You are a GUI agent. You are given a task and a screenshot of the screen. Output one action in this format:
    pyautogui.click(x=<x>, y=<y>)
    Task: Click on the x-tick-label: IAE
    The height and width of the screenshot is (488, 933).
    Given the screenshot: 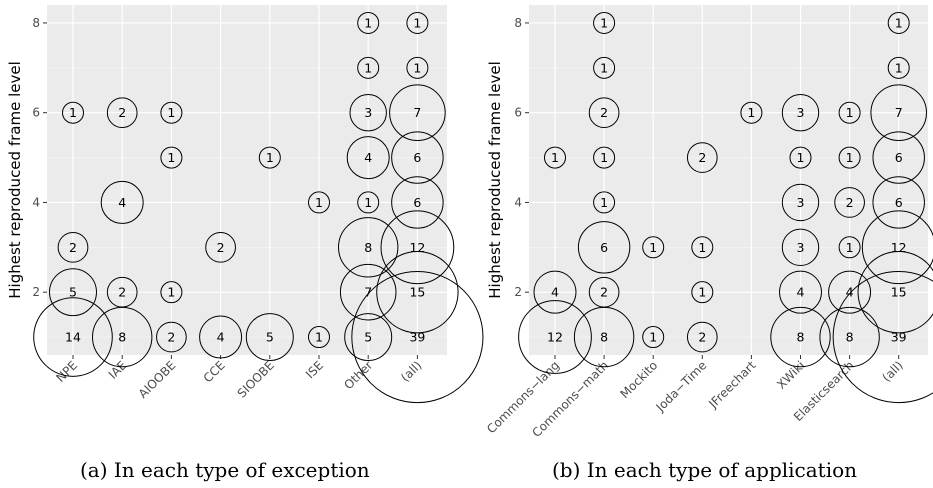 What is the action you would take?
    pyautogui.click(x=118, y=370)
    